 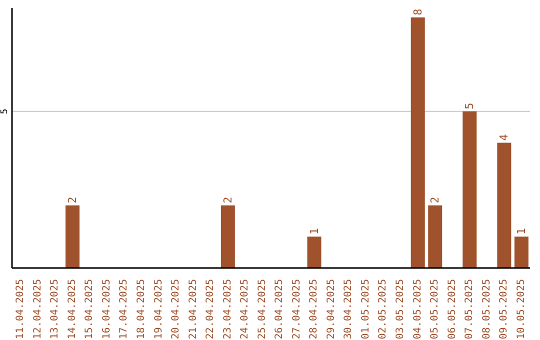 I want to click on x-tick-label: 10.05.2025, so click(x=521, y=309).